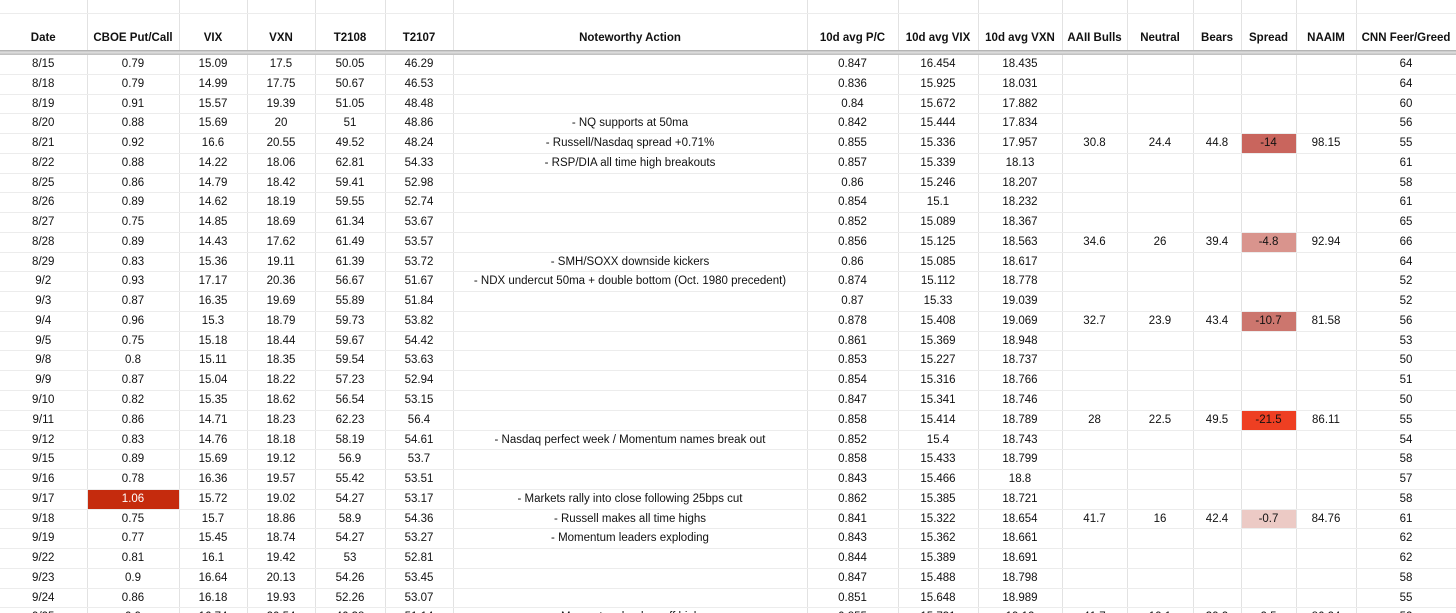  Describe the element at coordinates (938, 124) in the screenshot. I see `cell-avg_vix: 15.444` at that location.